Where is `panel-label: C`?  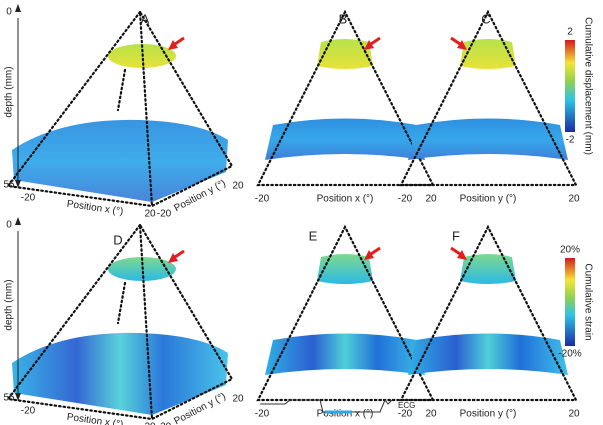
panel-label: C is located at coordinates (485, 18).